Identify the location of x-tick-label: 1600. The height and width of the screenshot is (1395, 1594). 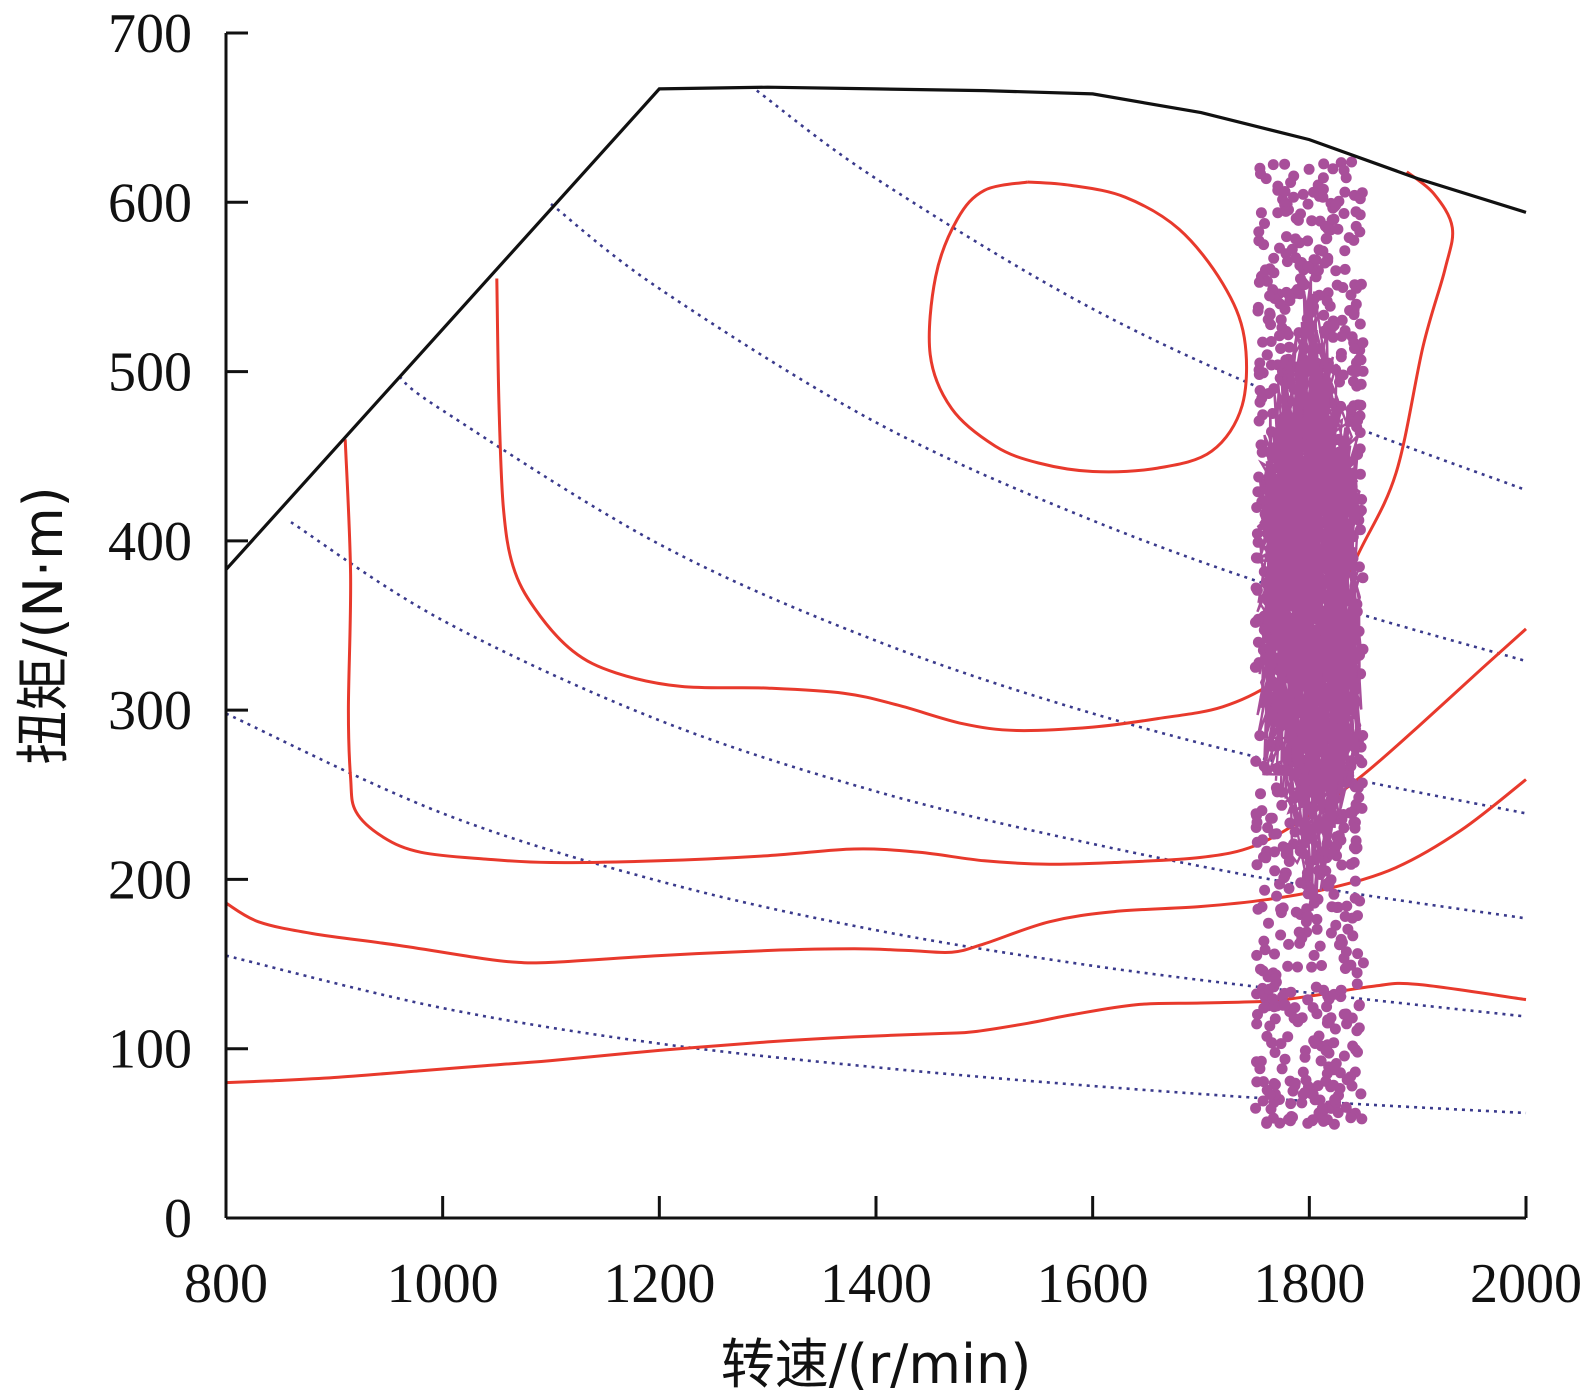
(1093, 1284).